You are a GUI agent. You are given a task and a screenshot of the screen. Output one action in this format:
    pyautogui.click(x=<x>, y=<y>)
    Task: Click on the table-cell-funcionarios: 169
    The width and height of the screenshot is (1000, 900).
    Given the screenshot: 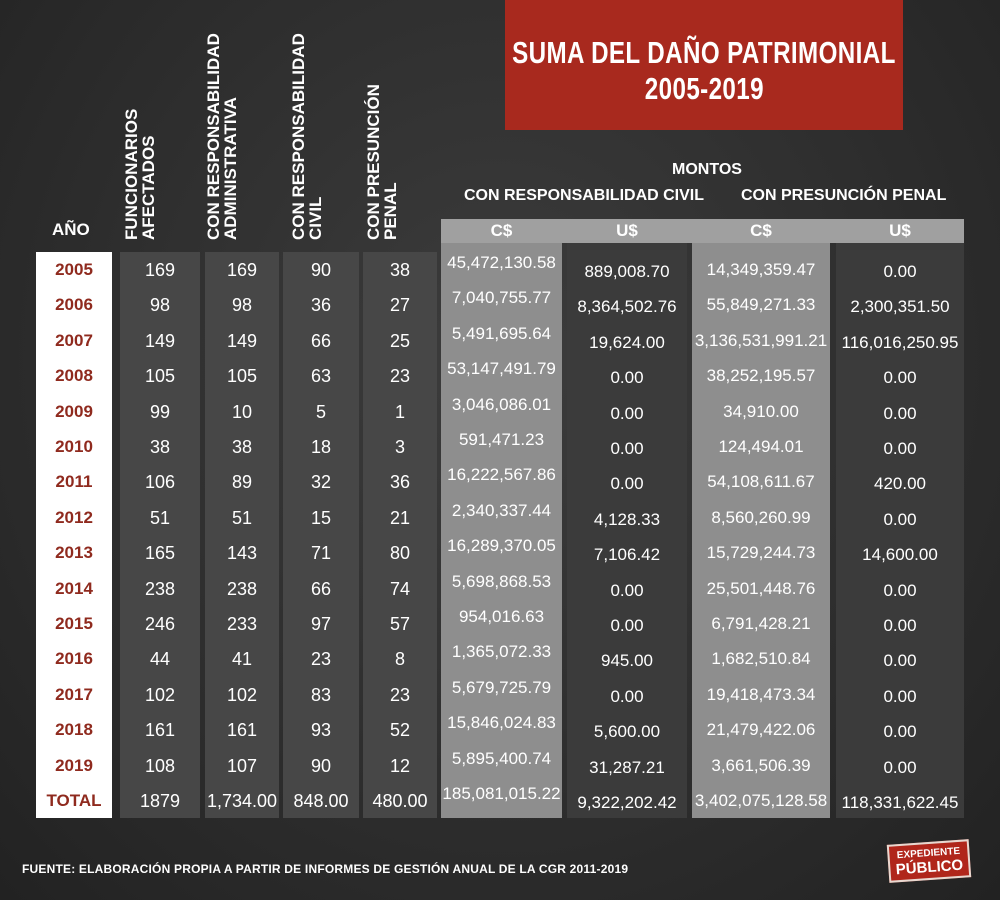 What is the action you would take?
    pyautogui.click(x=160, y=270)
    